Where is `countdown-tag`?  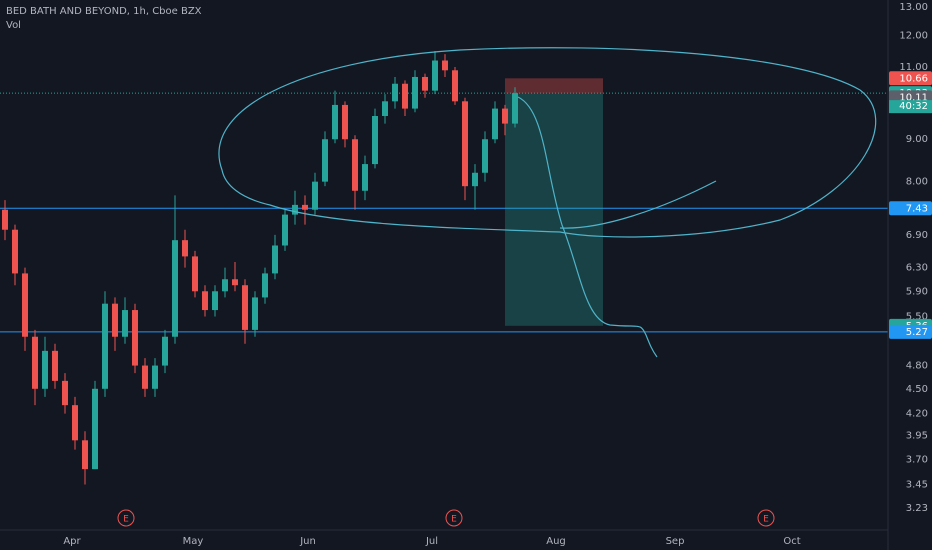 countdown-tag is located at coordinates (910, 107).